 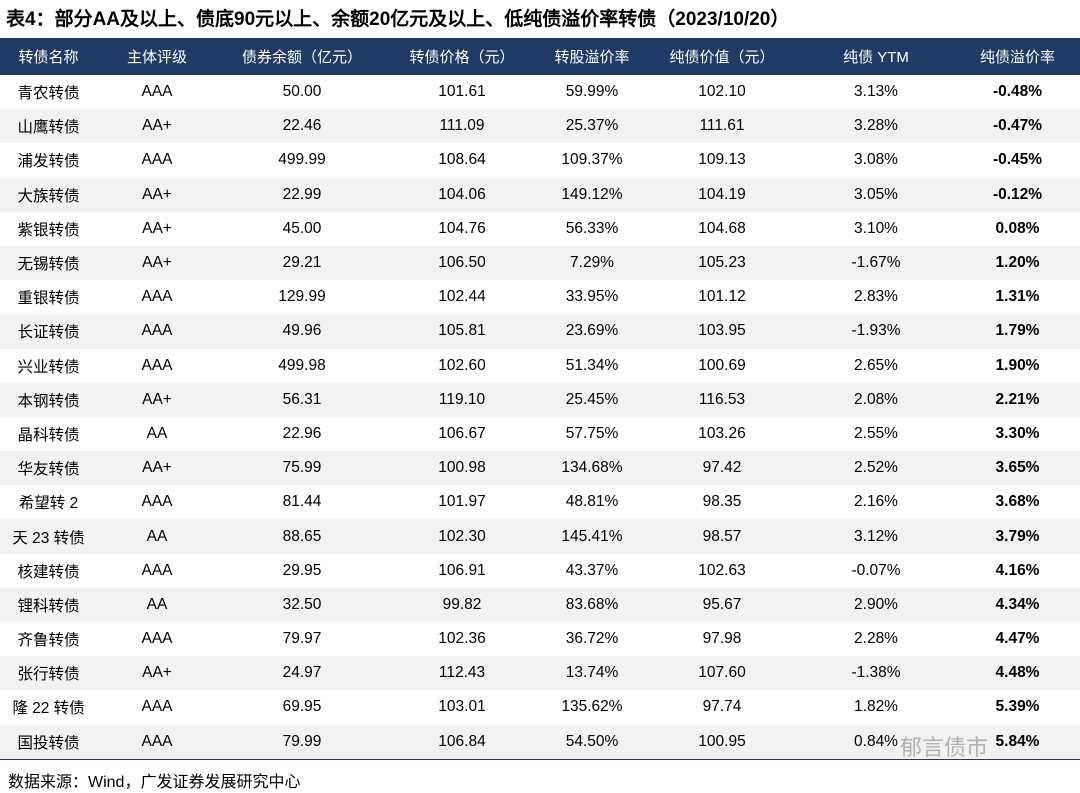 What do you see at coordinates (302, 468) in the screenshot?
I see `table-cell: 75.99` at bounding box center [302, 468].